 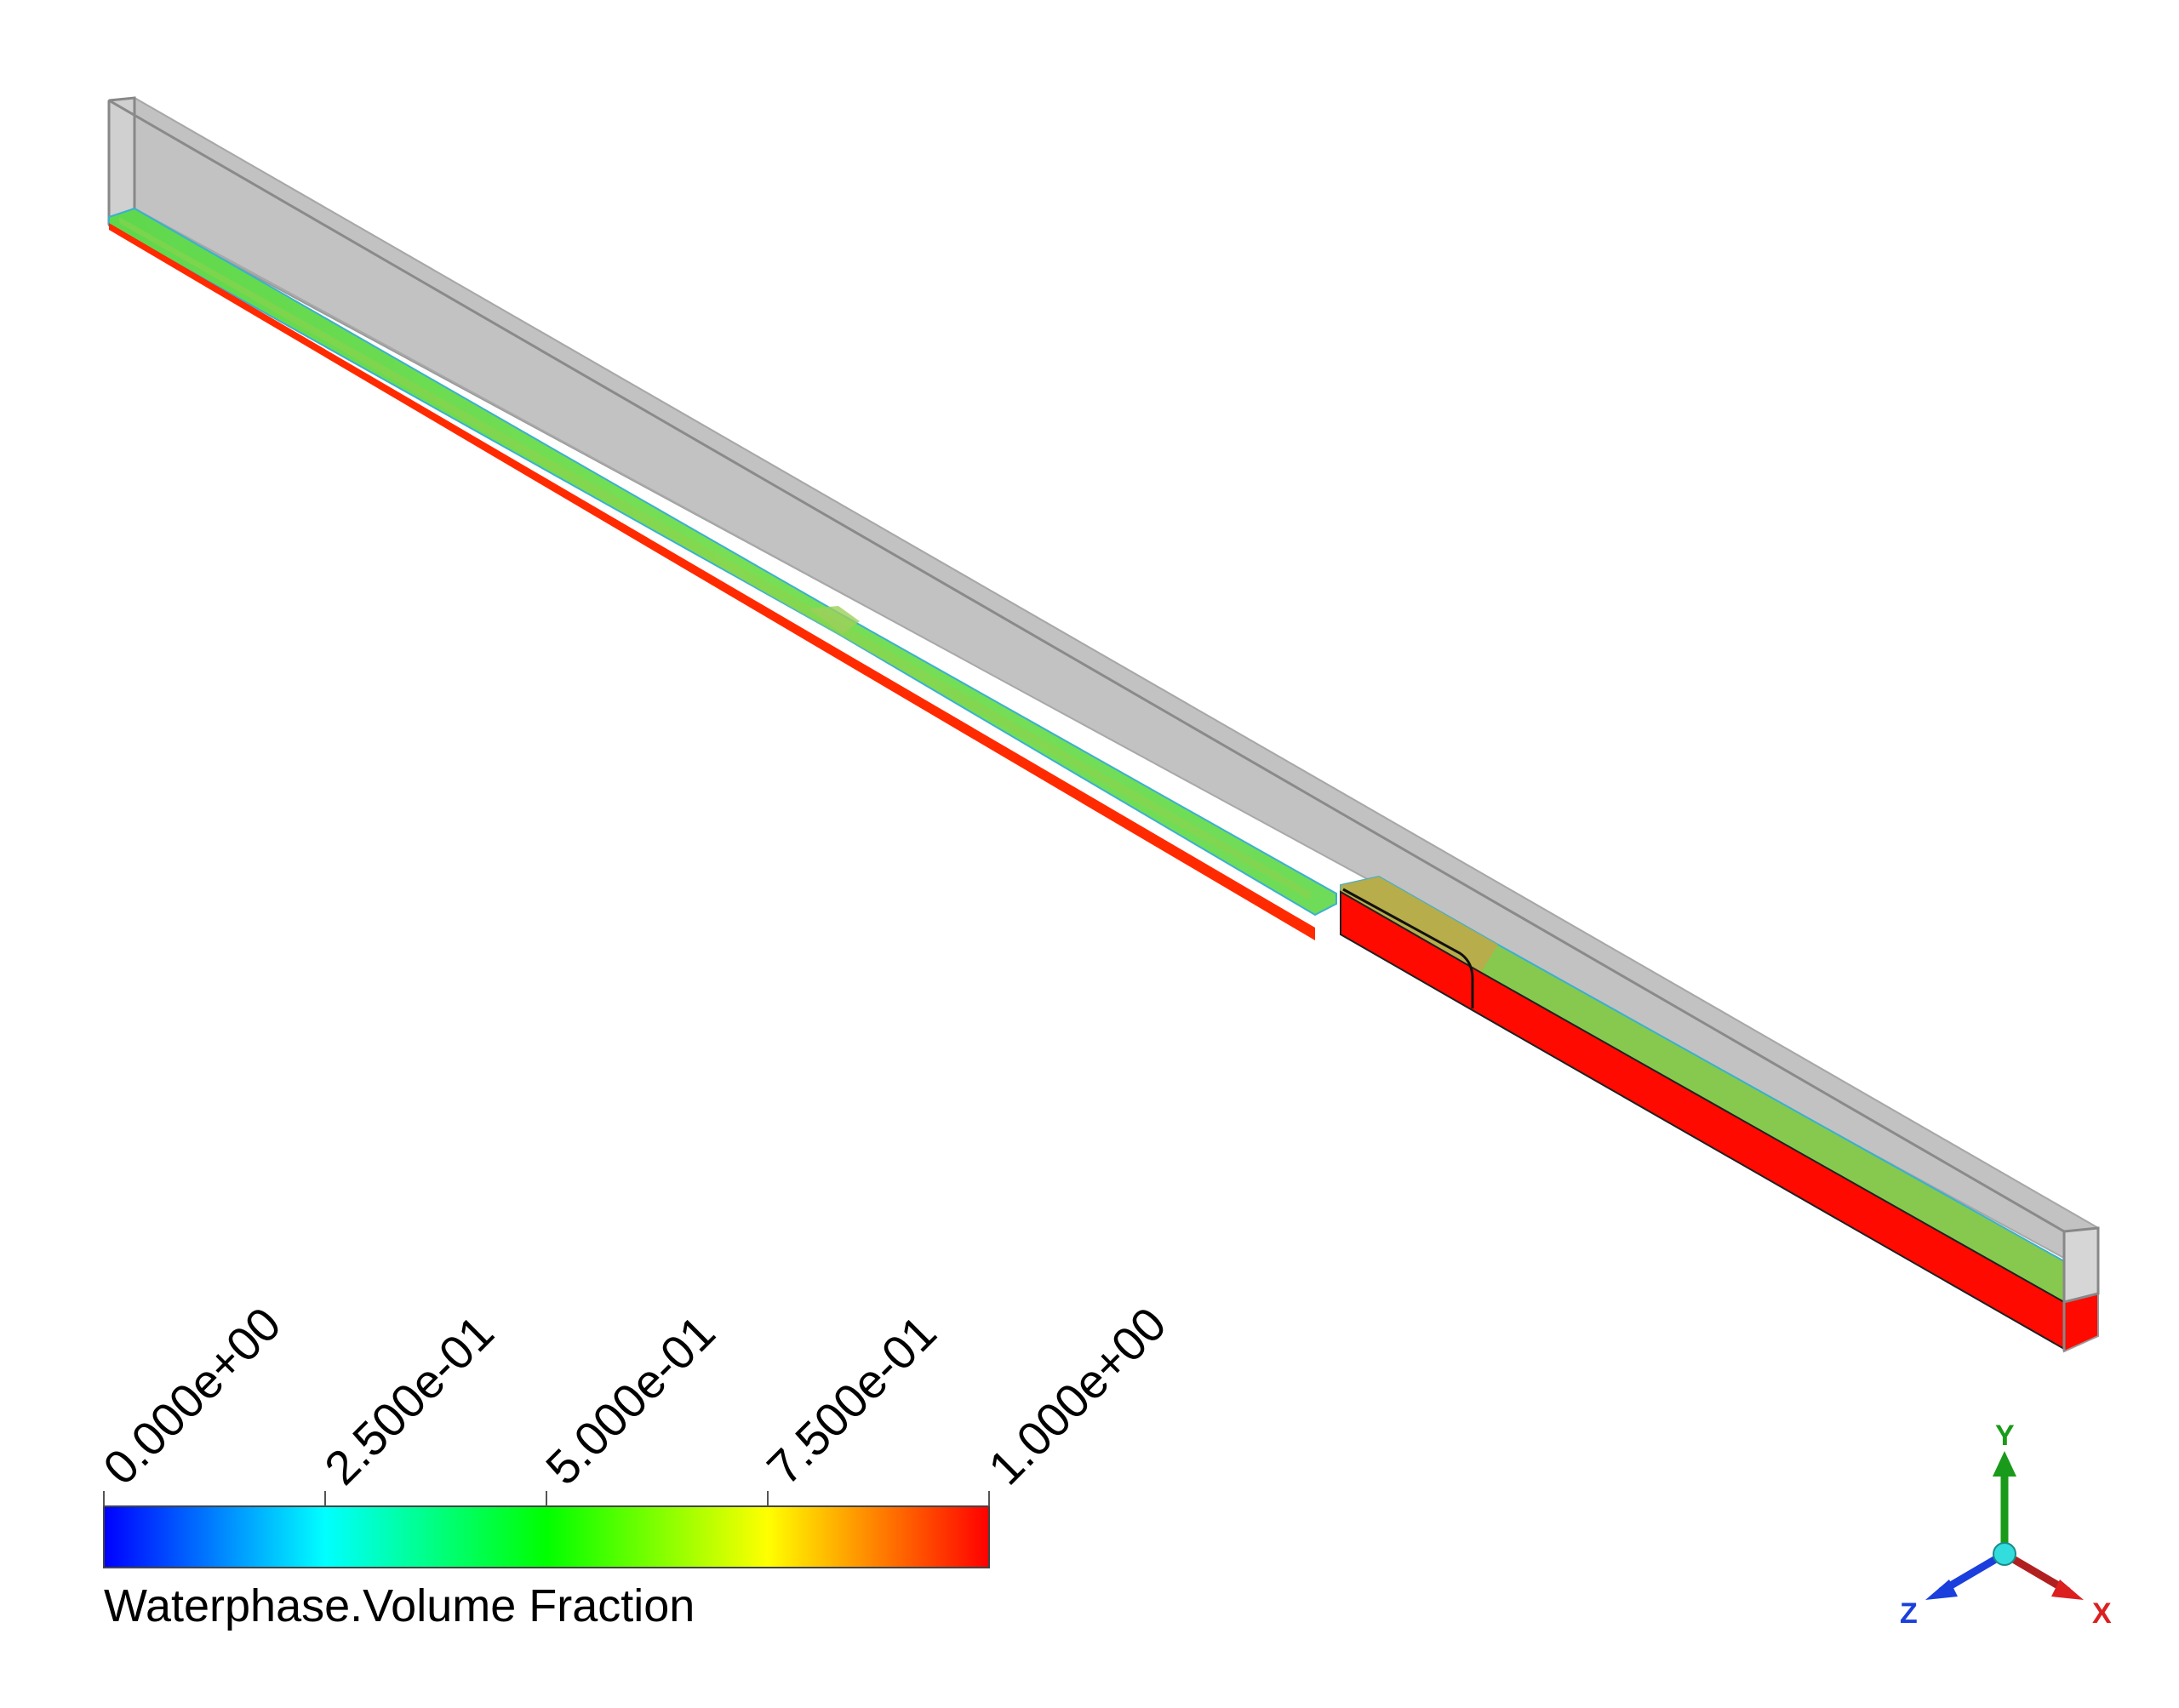 I want to click on water-hump, so click(x=834, y=620).